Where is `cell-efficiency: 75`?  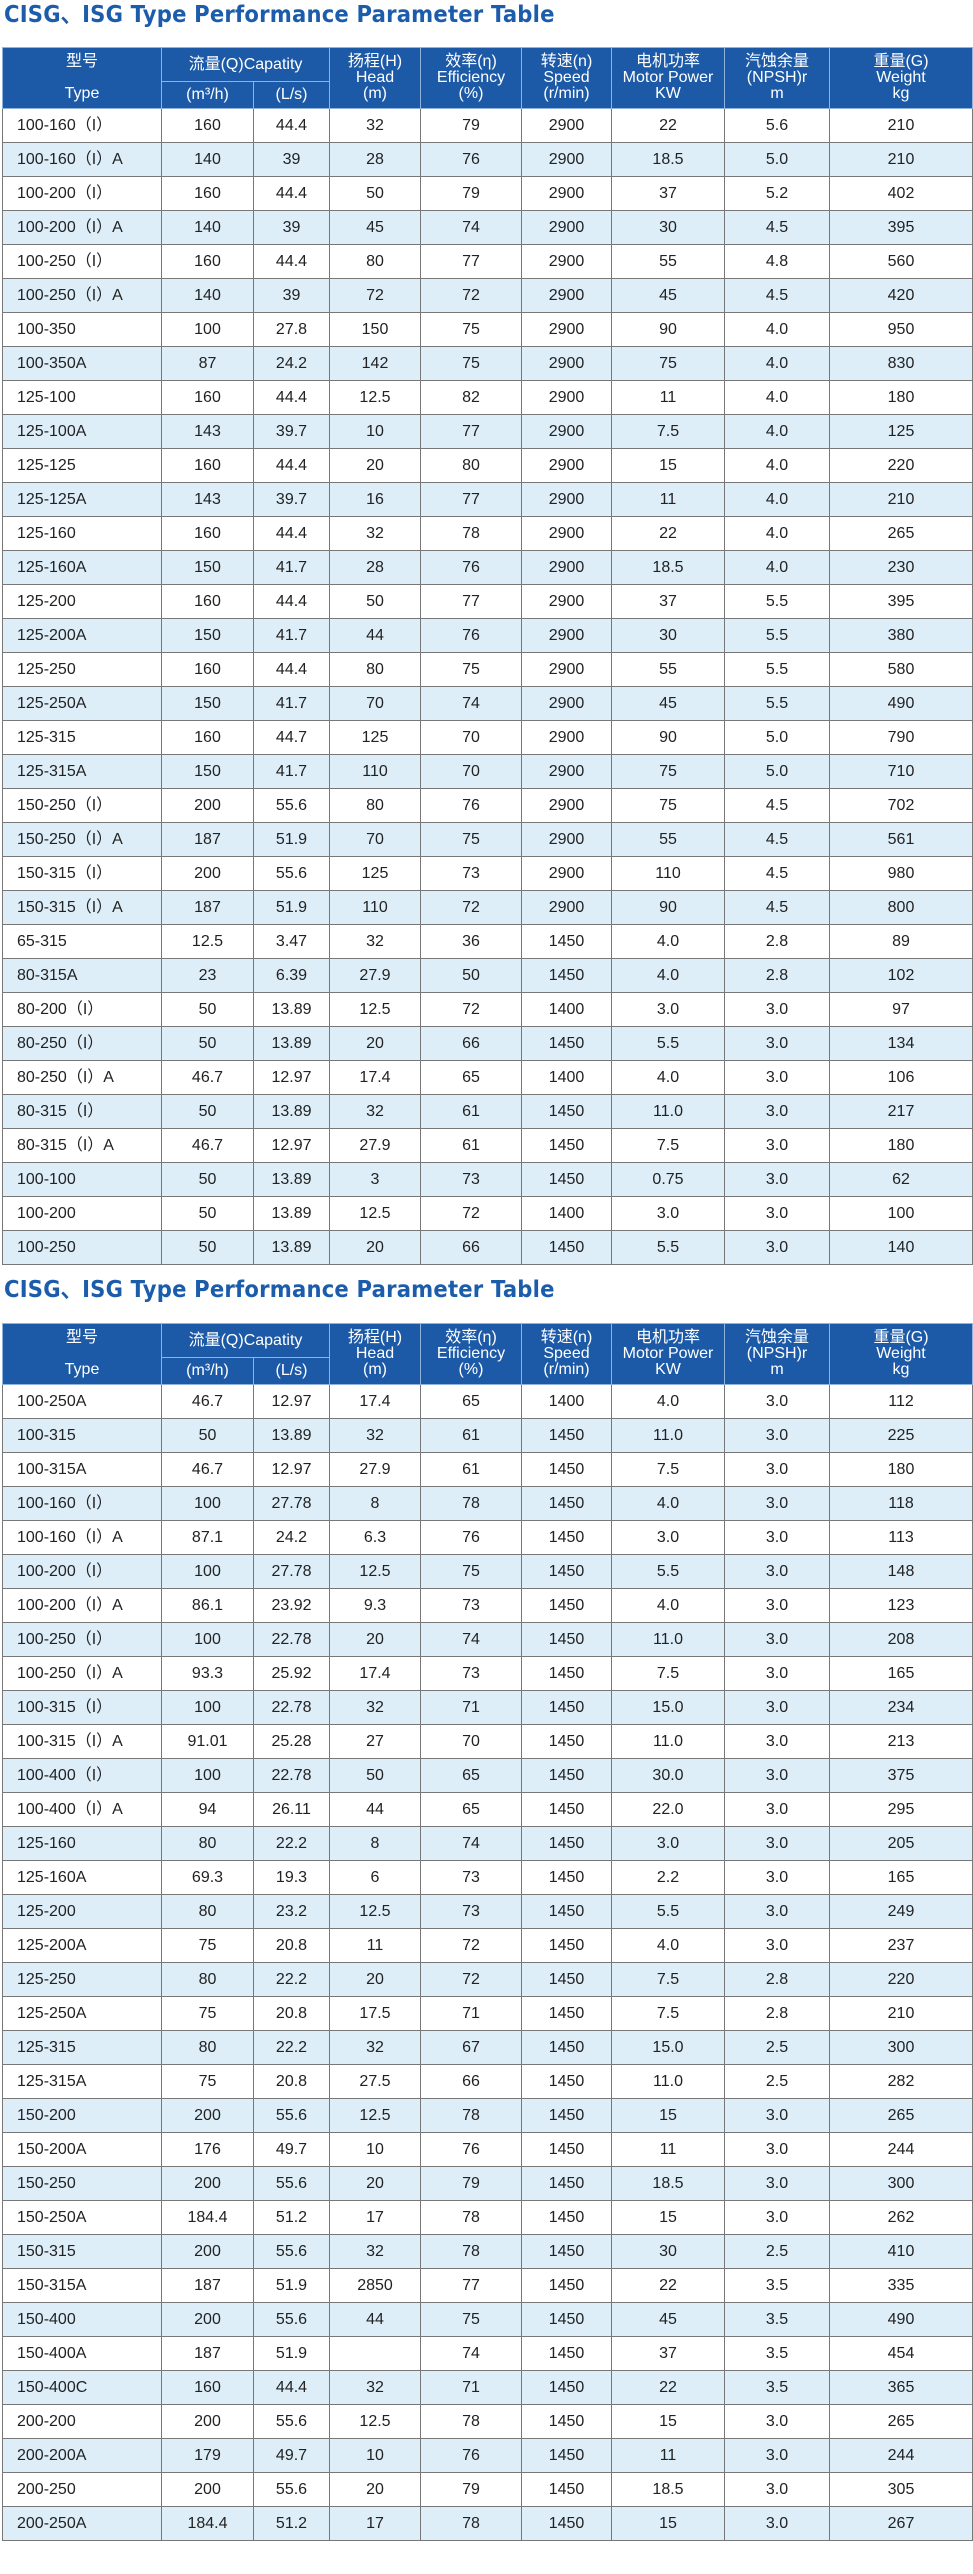 cell-efficiency: 75 is located at coordinates (471, 329).